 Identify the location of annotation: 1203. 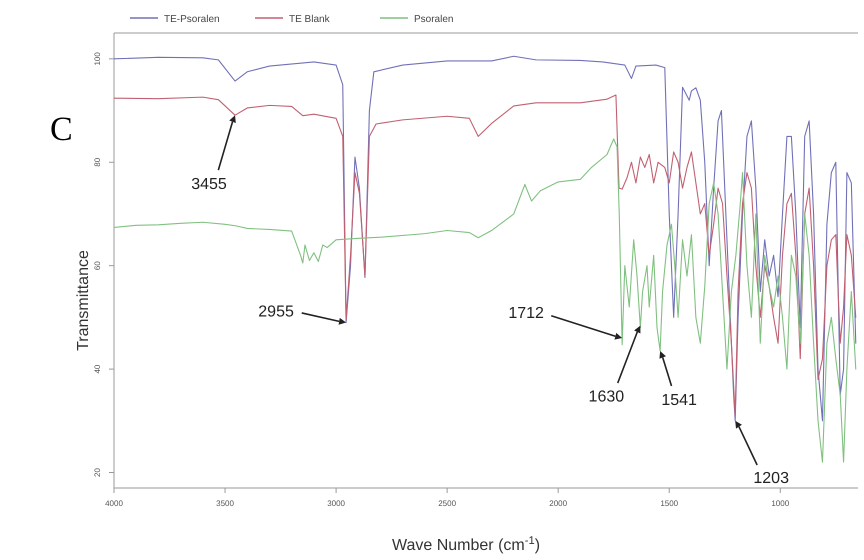
(771, 478).